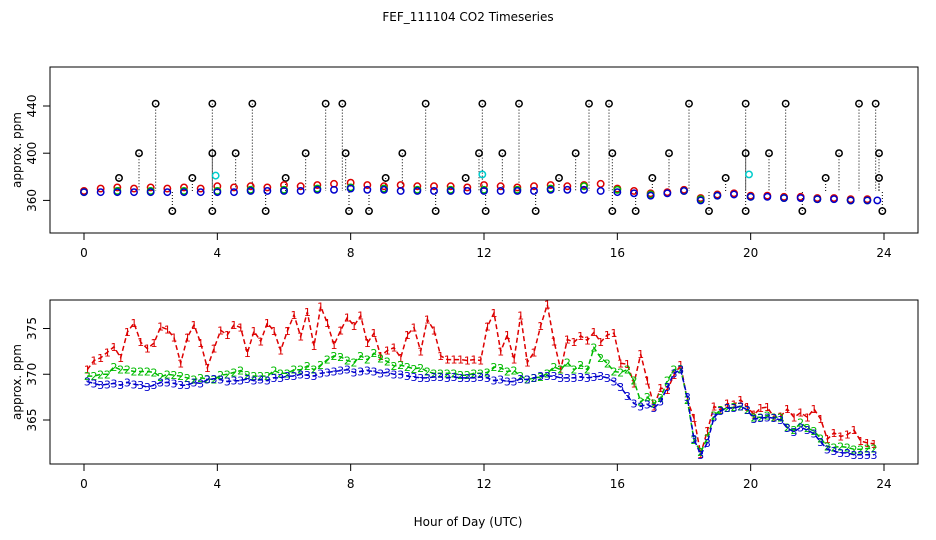  Describe the element at coordinates (483, 253) in the screenshot. I see `x-tick-label: 12` at that location.